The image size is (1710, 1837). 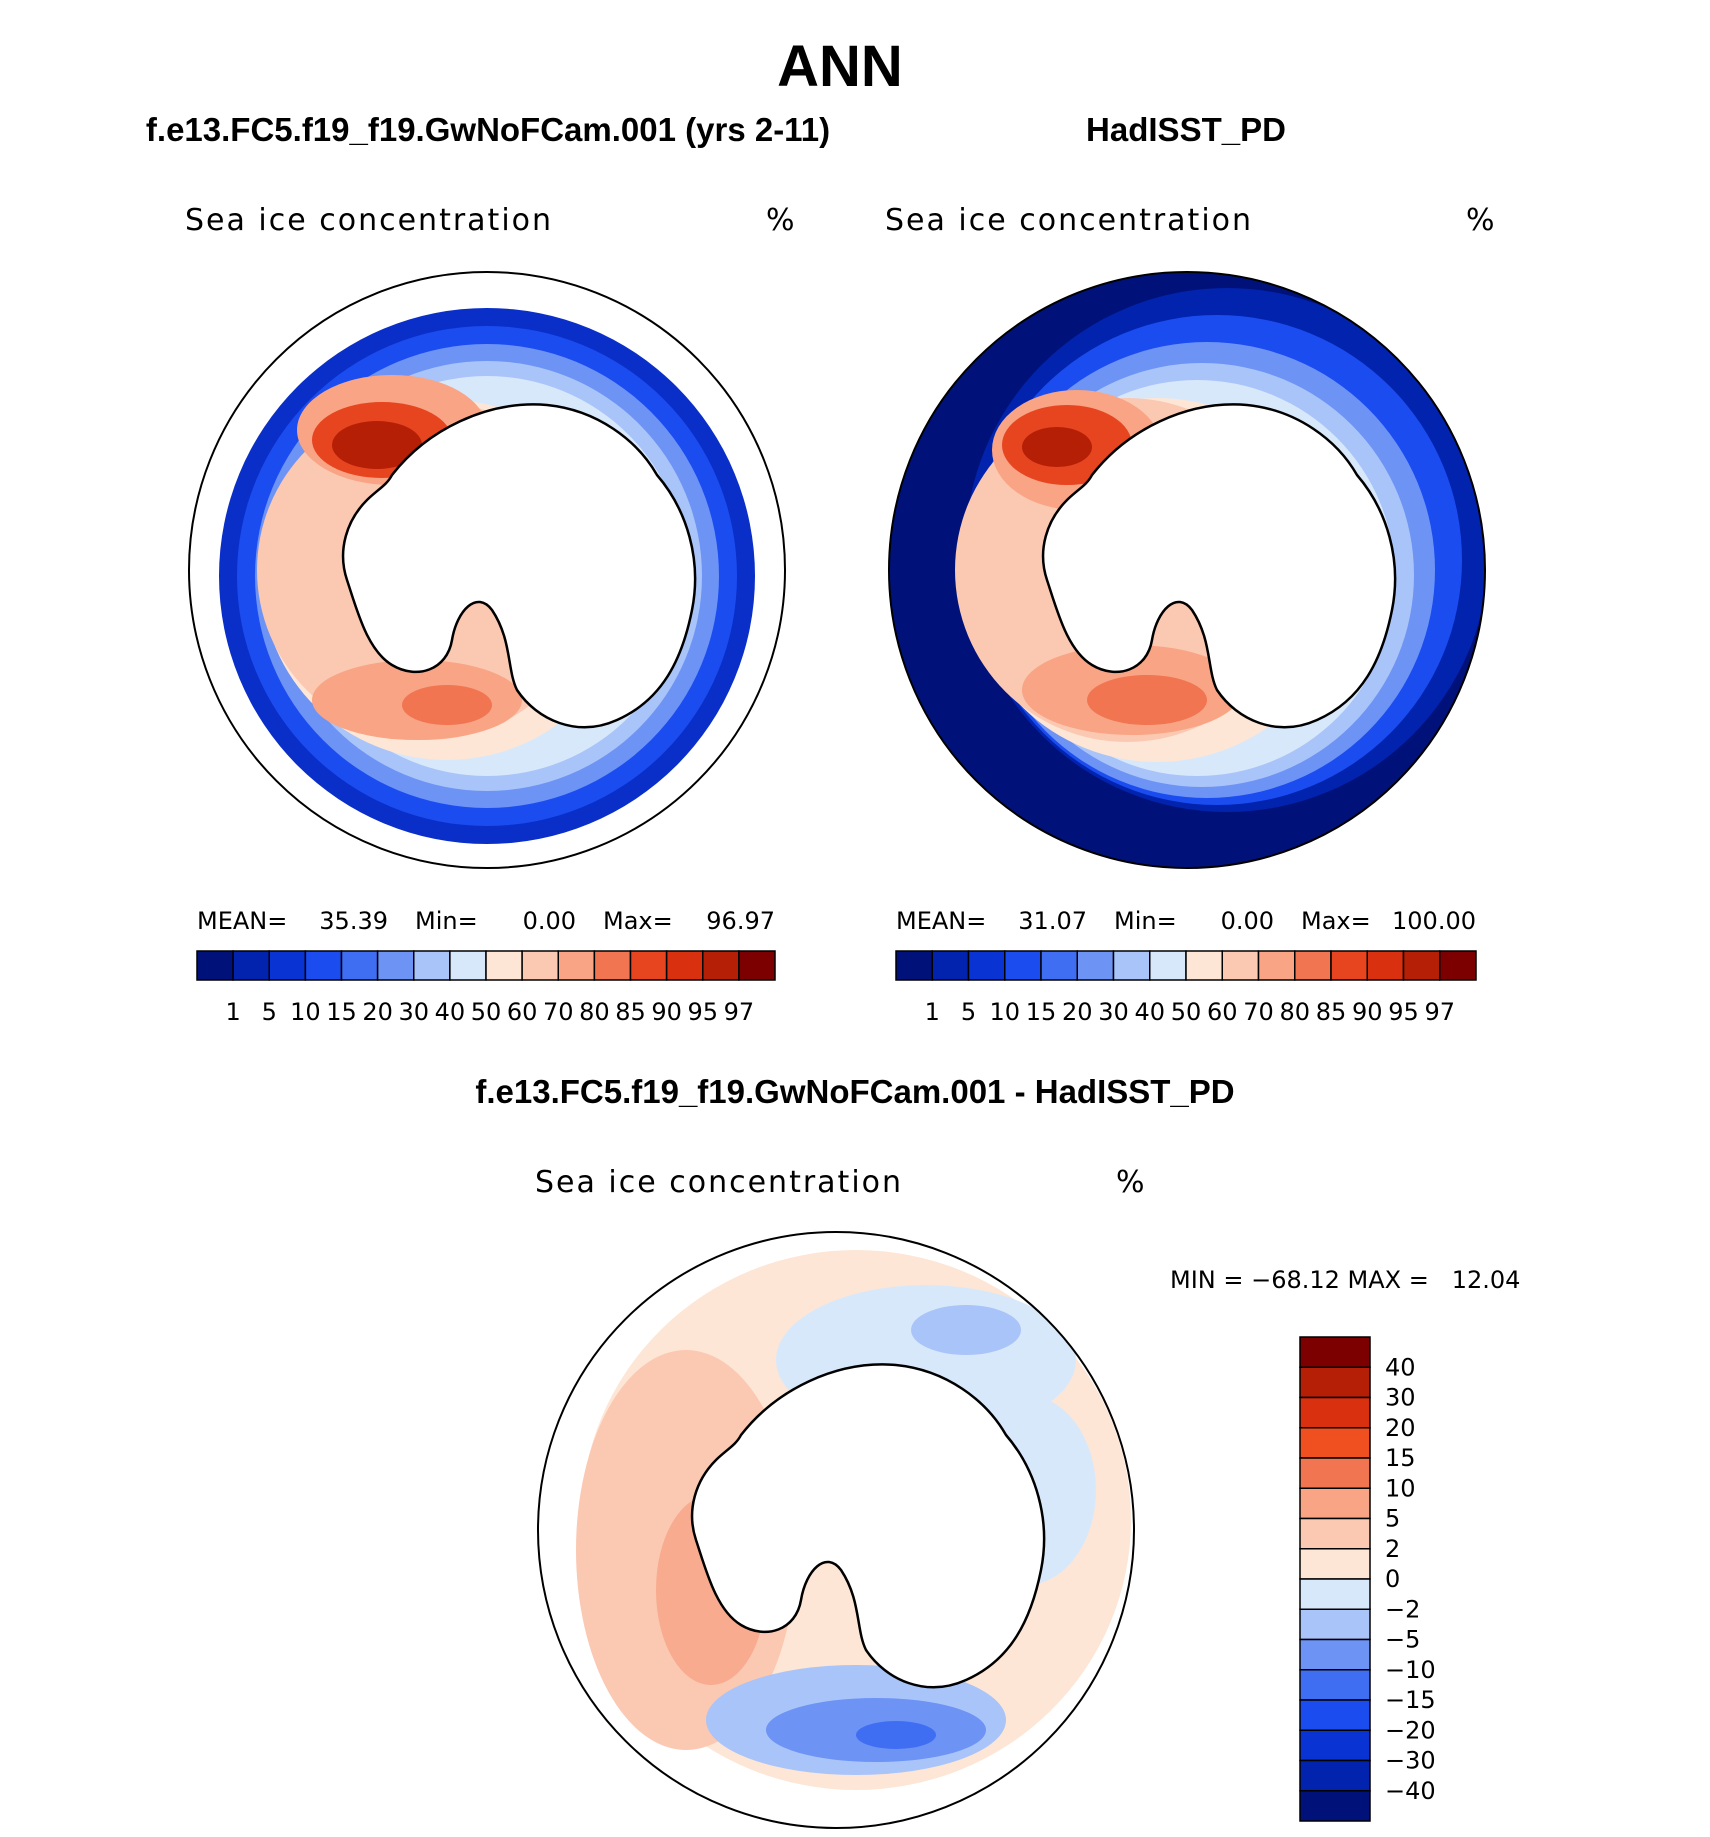 I want to click on diff-colorbar-tick-label: 40, so click(x=1400, y=1367).